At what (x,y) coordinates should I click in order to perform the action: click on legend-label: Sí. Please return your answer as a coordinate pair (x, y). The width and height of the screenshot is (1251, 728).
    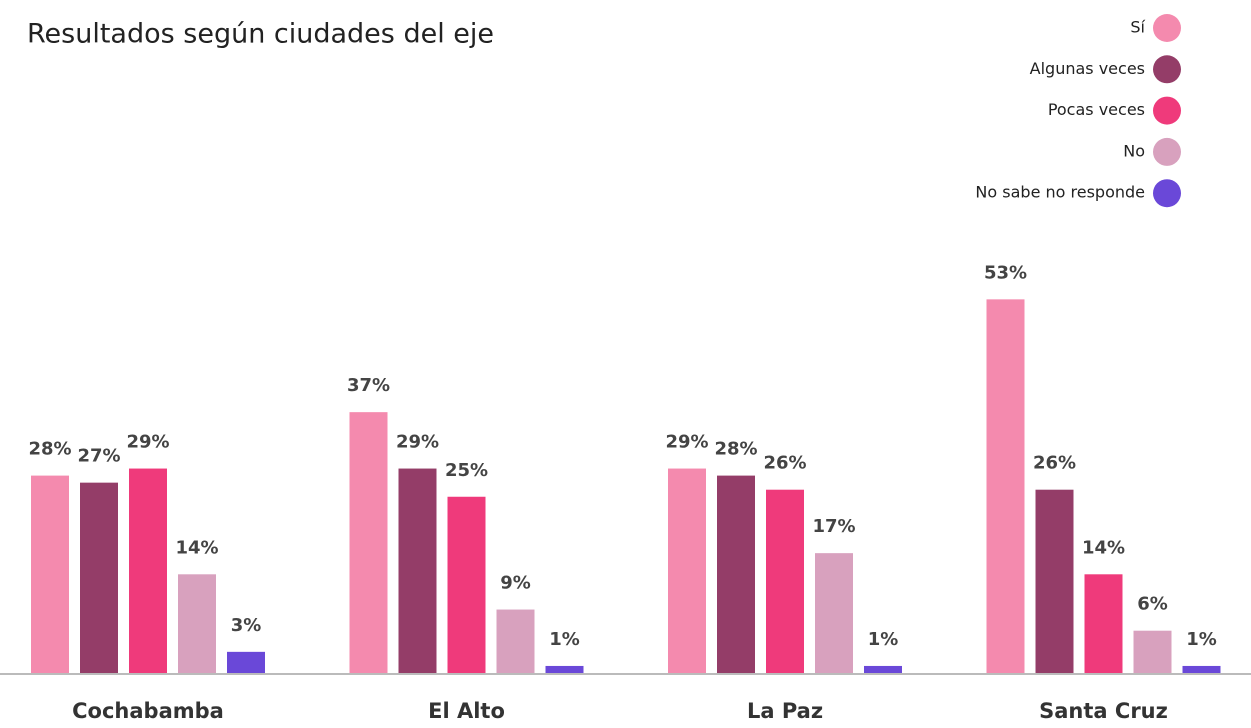
    Looking at the image, I should click on (1137, 27).